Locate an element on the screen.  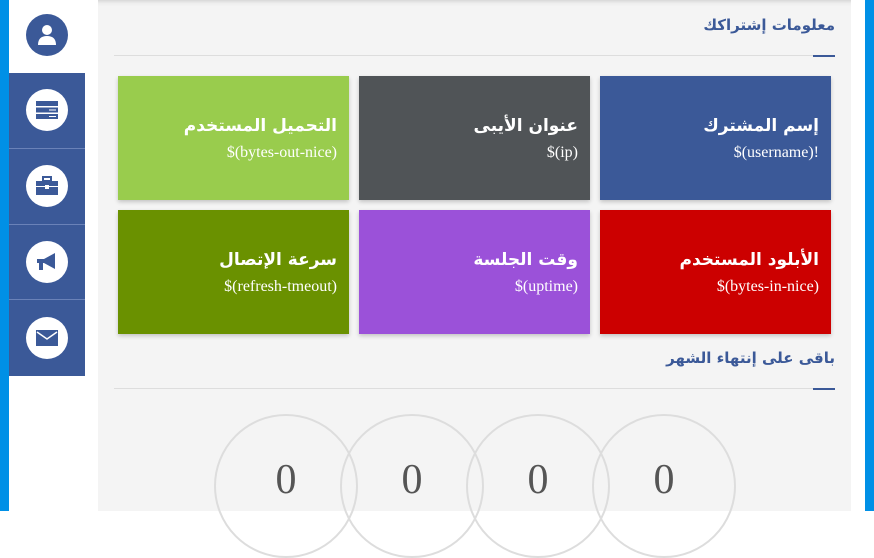
card-username: إسم المشترك $(username)! is located at coordinates (715, 138).